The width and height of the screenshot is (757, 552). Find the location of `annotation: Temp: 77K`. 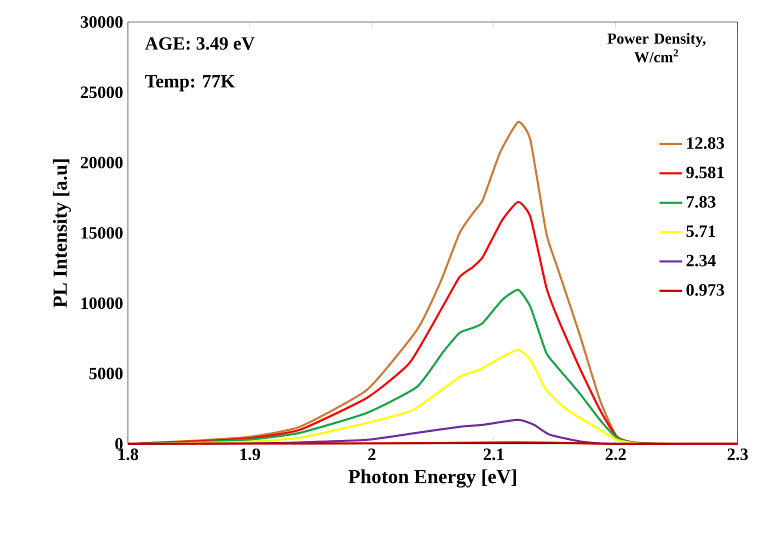

annotation: Temp: 77K is located at coordinates (190, 83).